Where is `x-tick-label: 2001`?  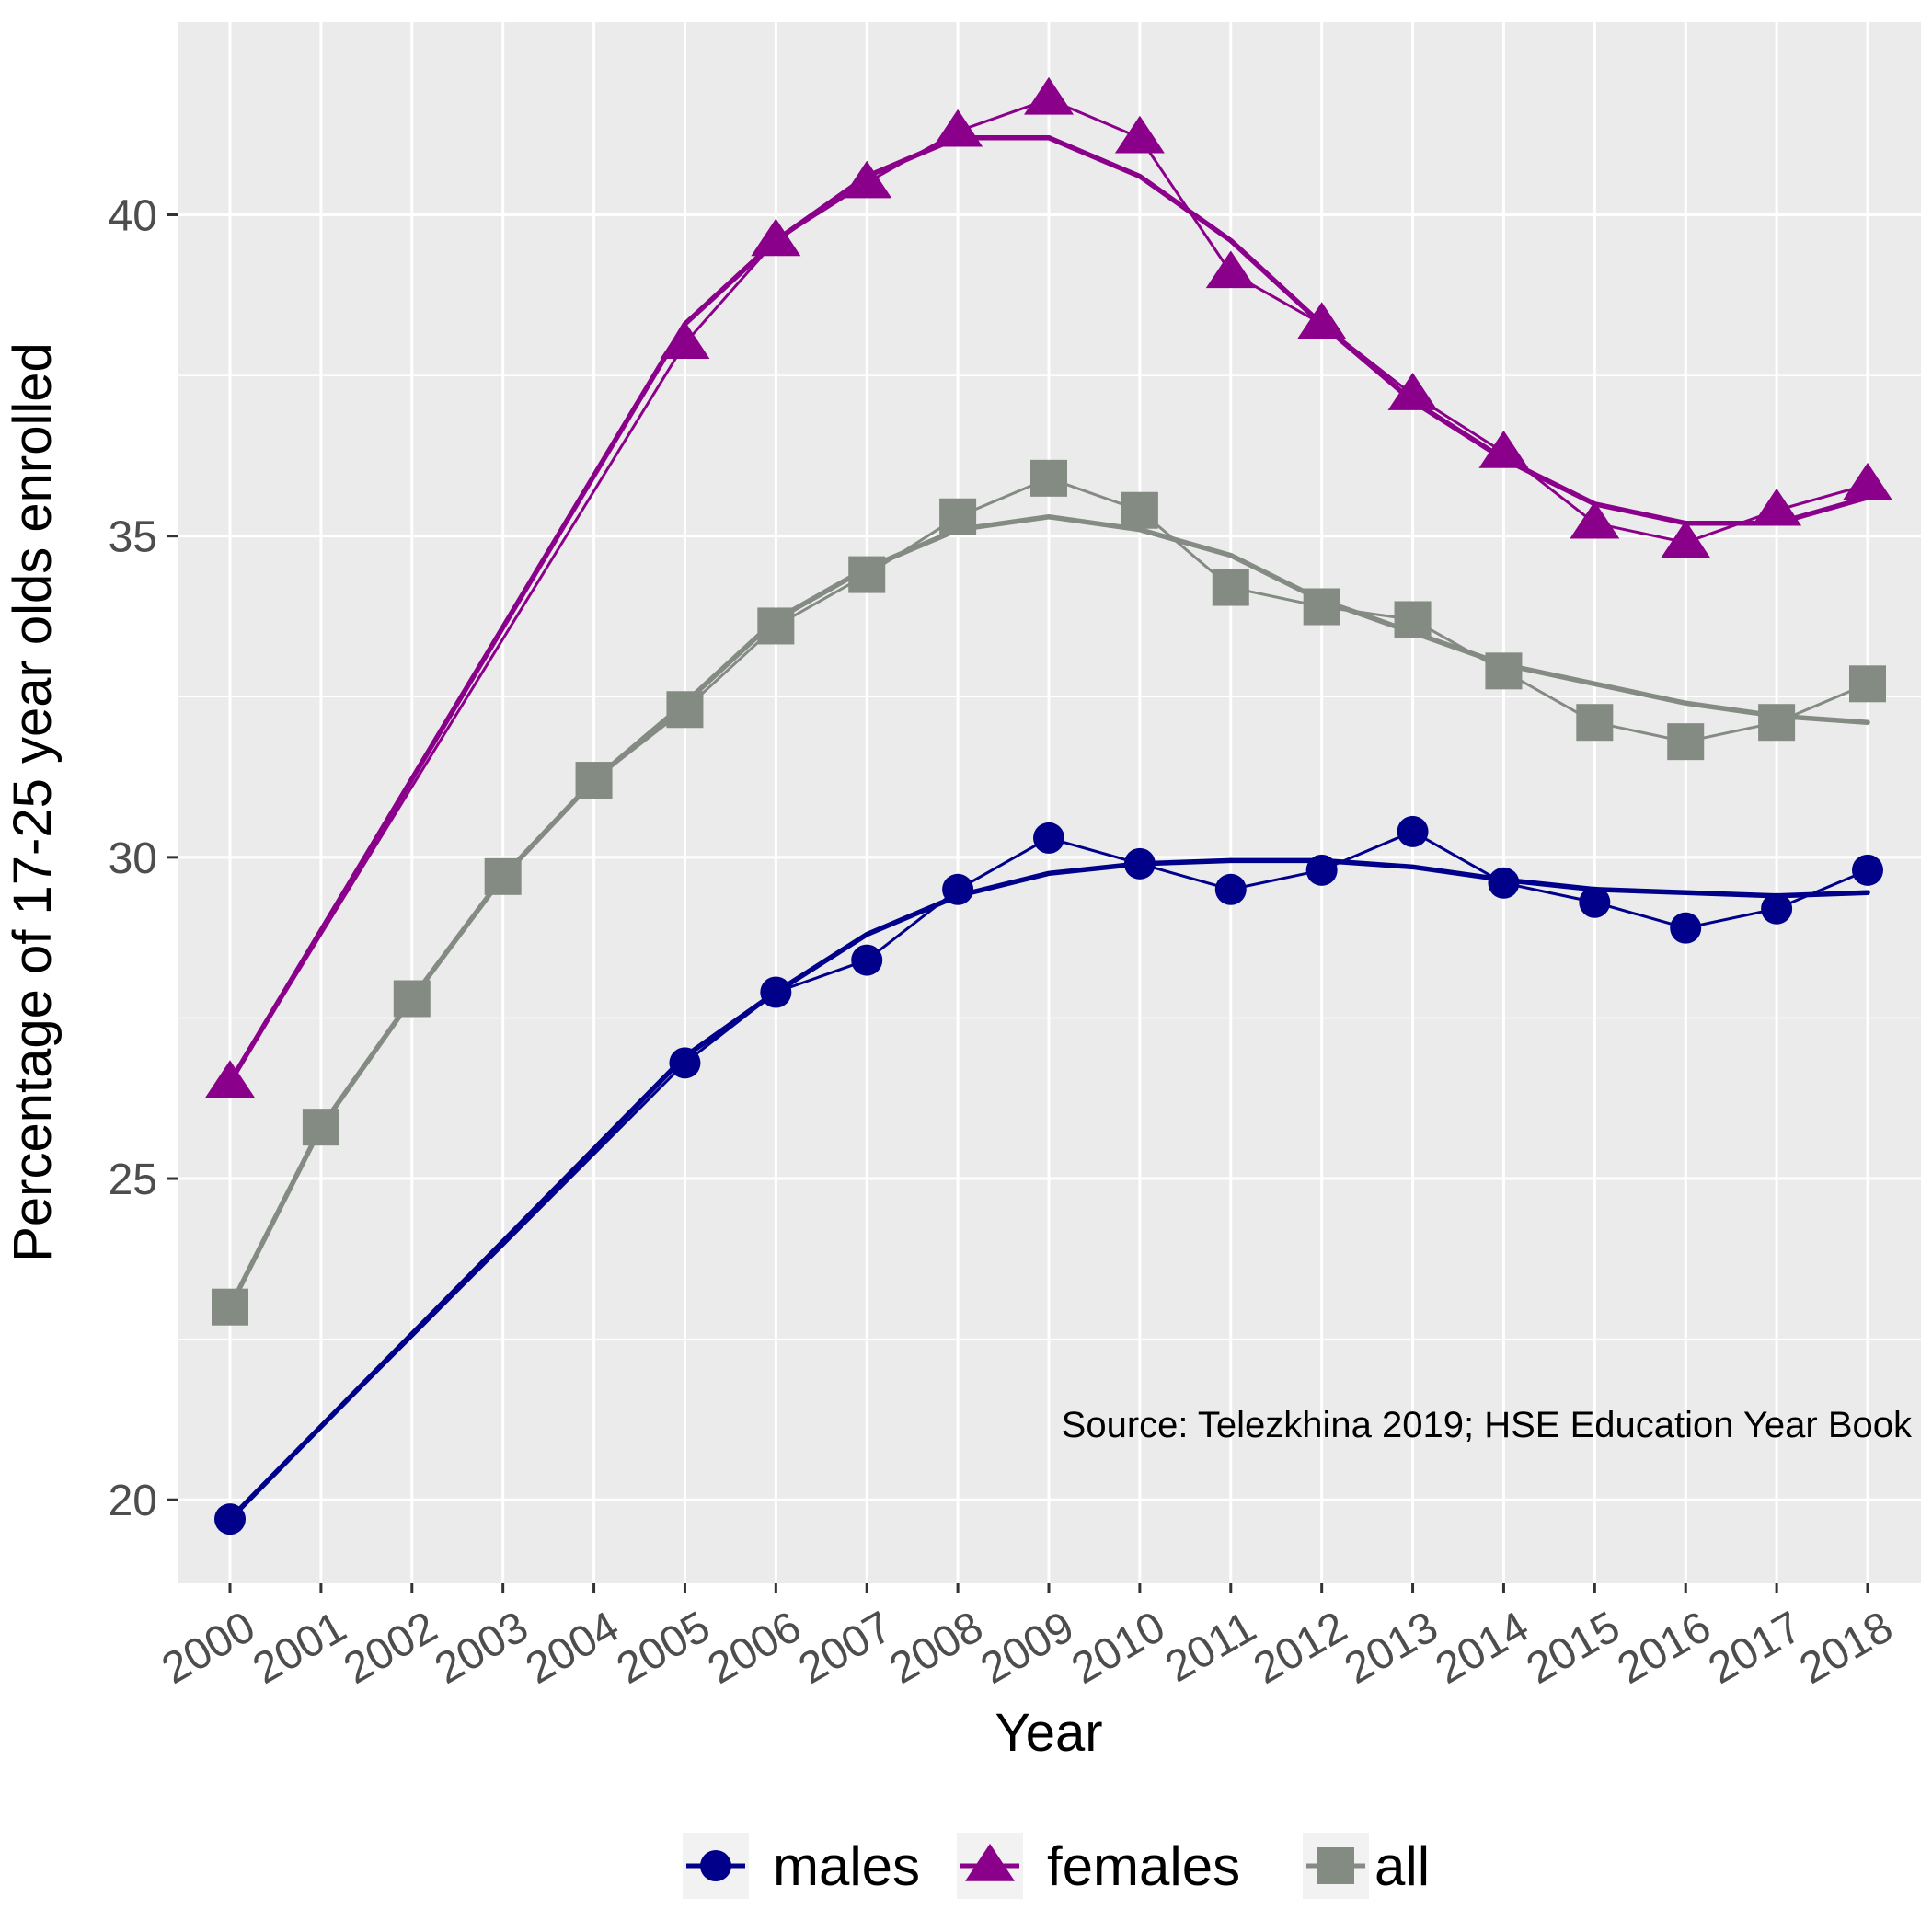 x-tick-label: 2001 is located at coordinates (299, 1648).